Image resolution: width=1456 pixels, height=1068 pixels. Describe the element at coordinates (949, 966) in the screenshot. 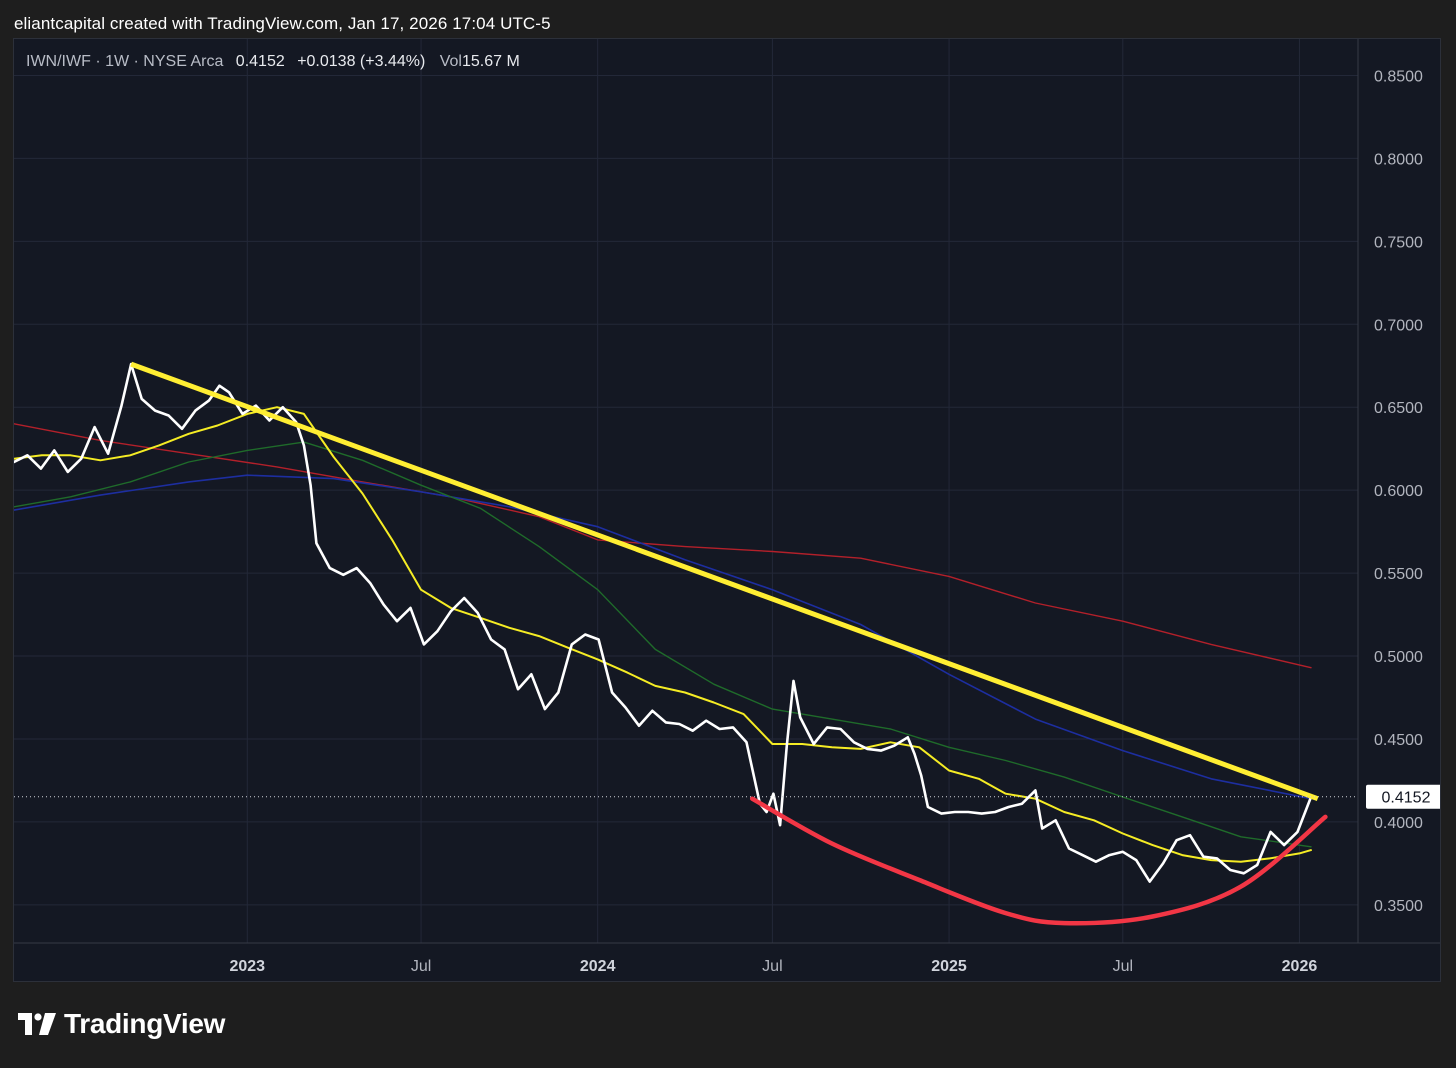

I see `x-tick-label: 2025` at that location.